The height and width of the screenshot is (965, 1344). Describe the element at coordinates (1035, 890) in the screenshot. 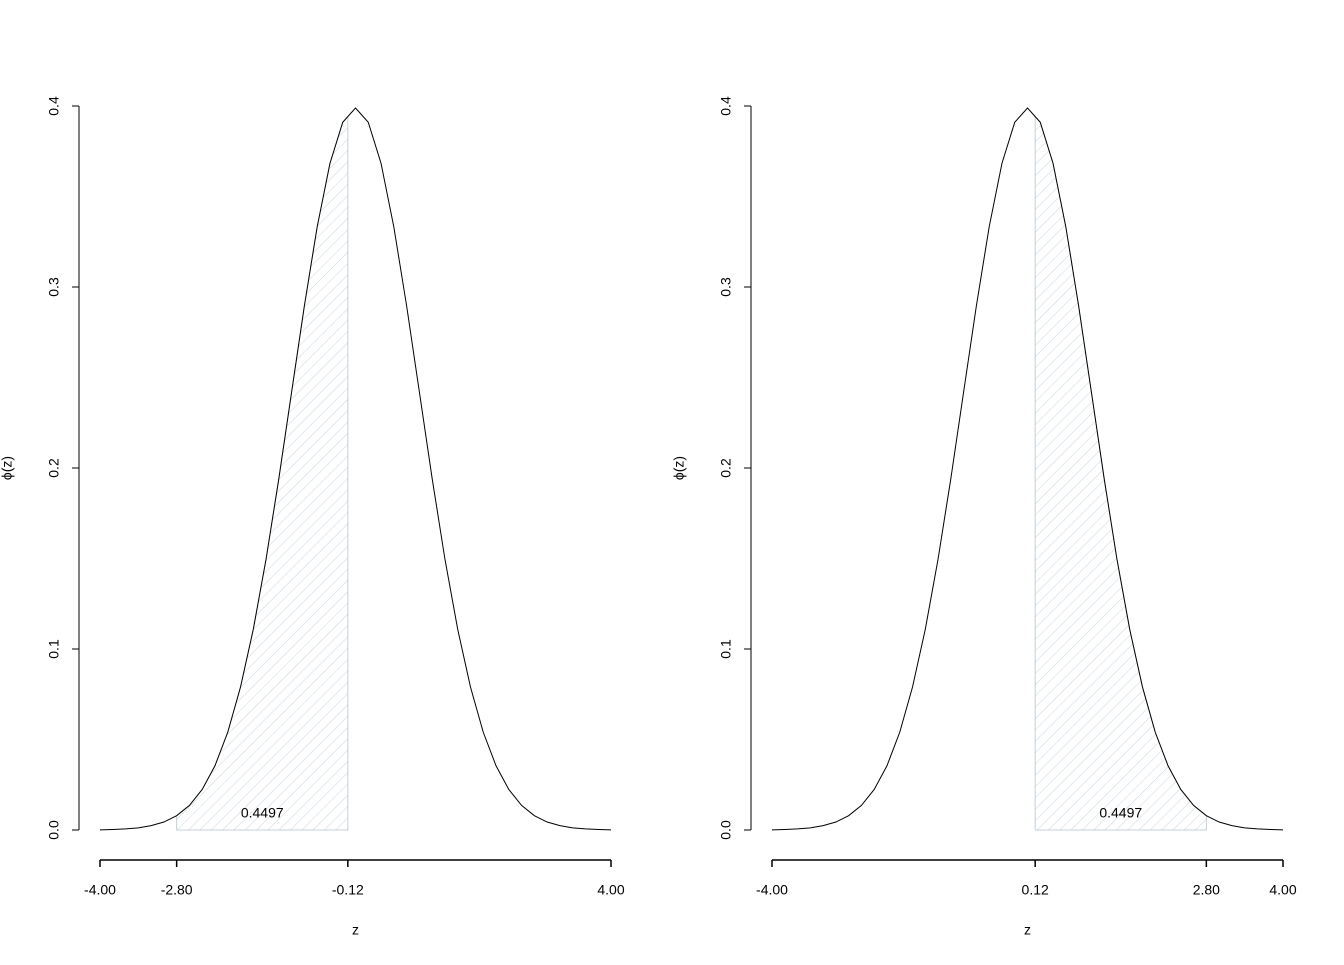

I see `x-tick-label: 0.12` at that location.